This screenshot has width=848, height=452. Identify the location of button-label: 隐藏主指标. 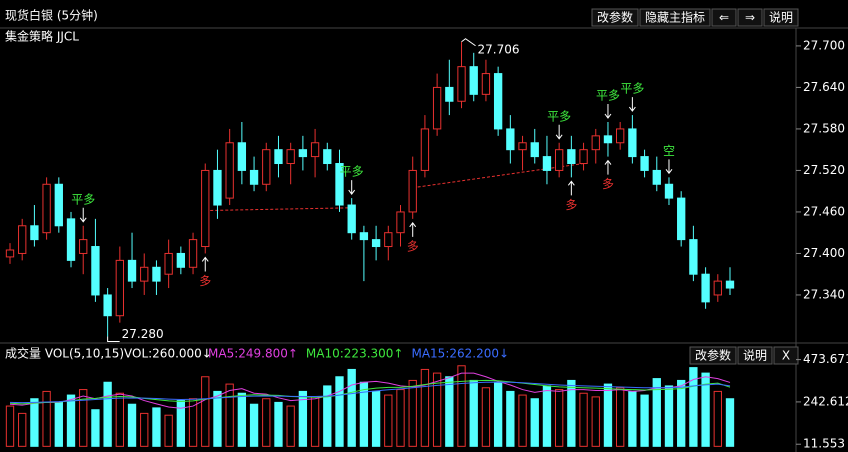
(675, 17).